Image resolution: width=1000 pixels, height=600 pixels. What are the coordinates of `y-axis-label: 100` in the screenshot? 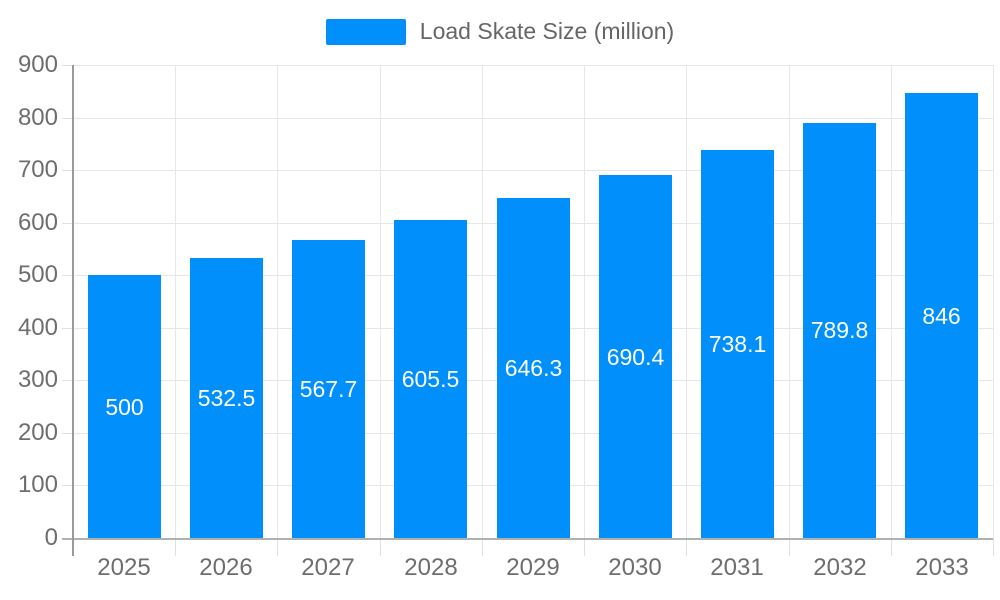 It's located at (37, 484).